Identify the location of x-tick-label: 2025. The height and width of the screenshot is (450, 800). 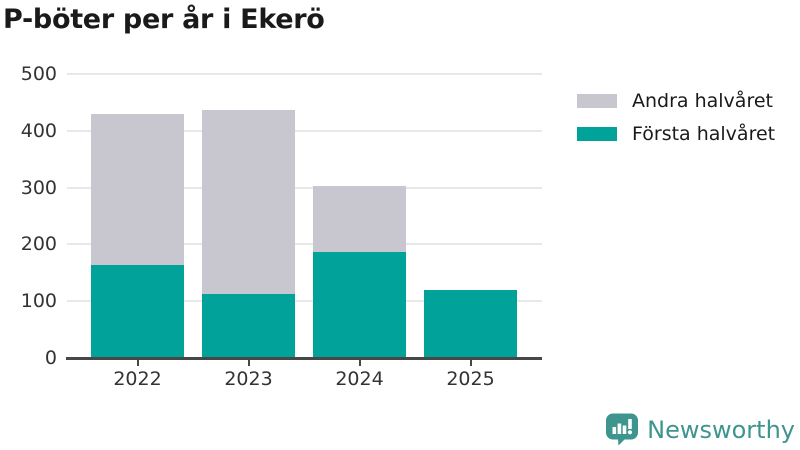
(470, 379).